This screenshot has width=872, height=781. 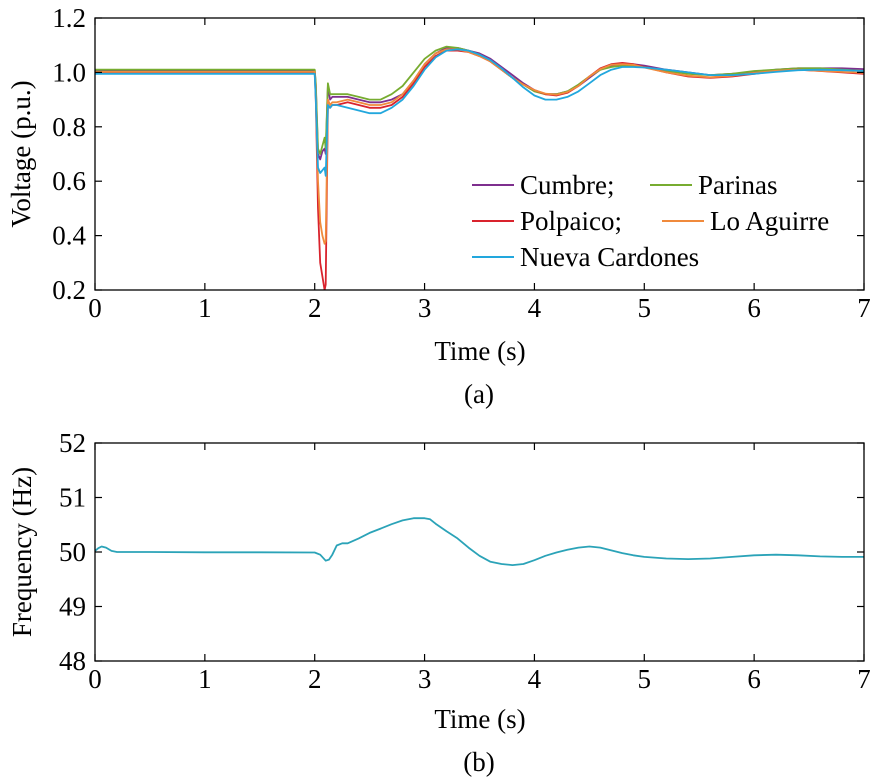 What do you see at coordinates (478, 762) in the screenshot?
I see `frequency-panel-caption: (b)` at bounding box center [478, 762].